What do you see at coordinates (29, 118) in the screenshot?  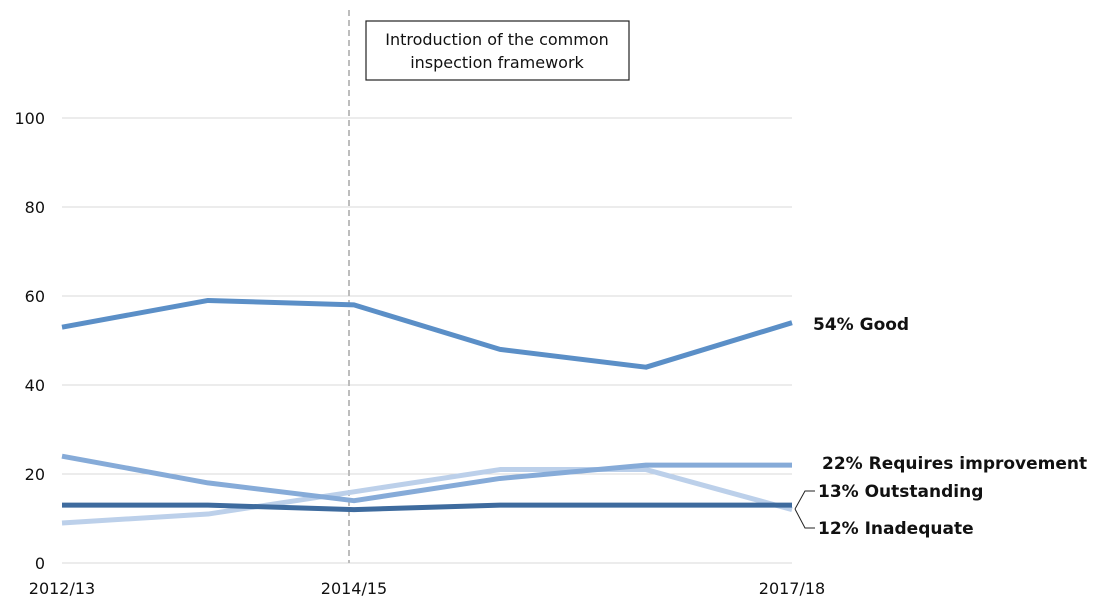 I see `y-tick-label: 100` at bounding box center [29, 118].